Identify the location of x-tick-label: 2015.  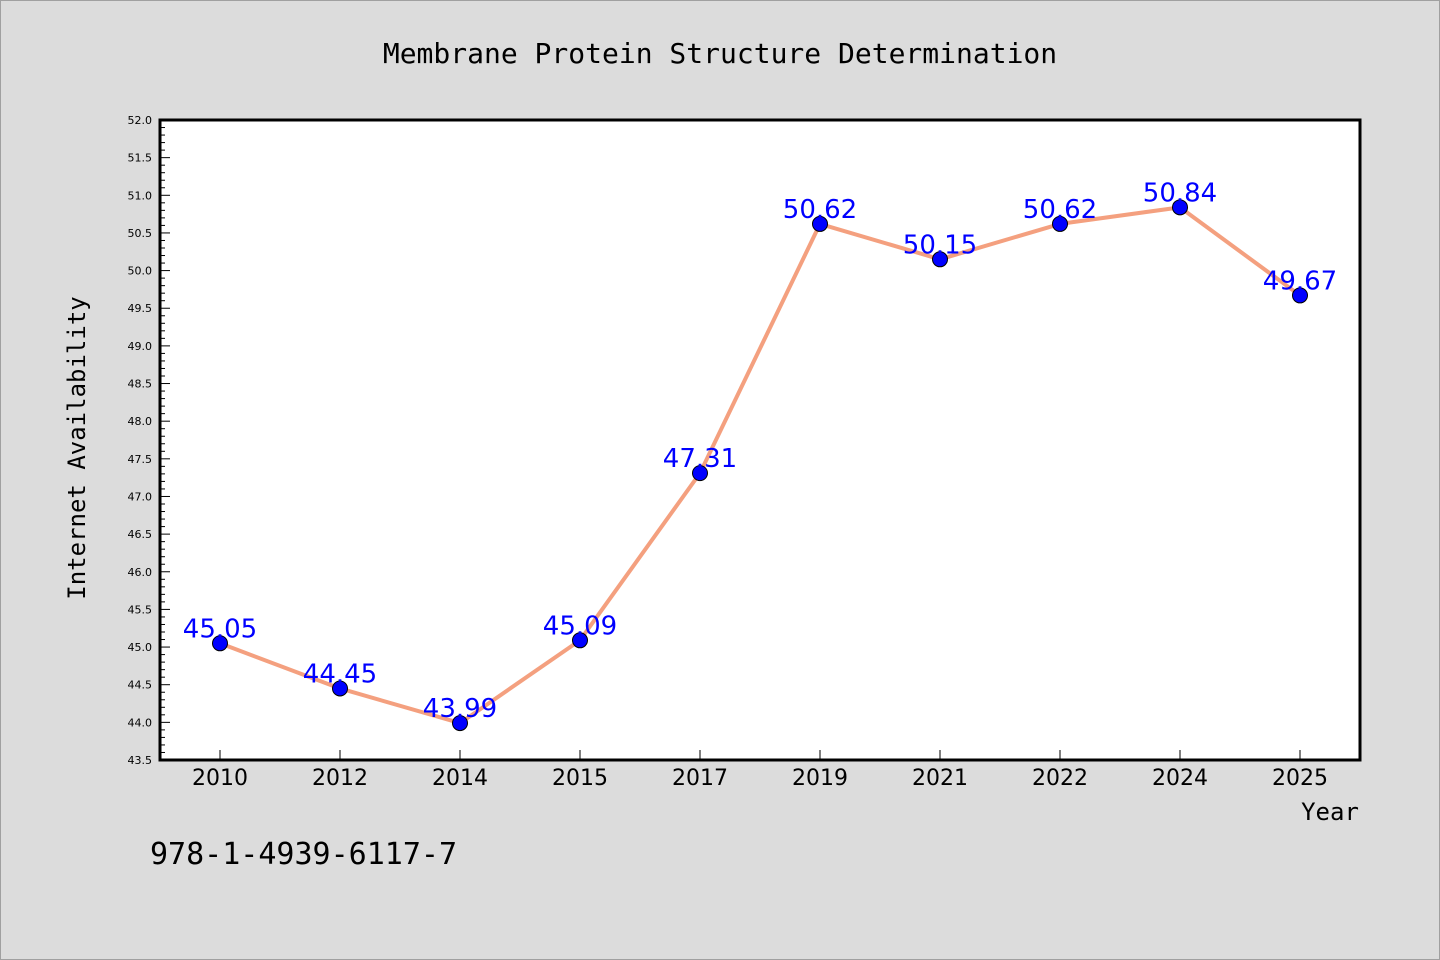
(580, 778).